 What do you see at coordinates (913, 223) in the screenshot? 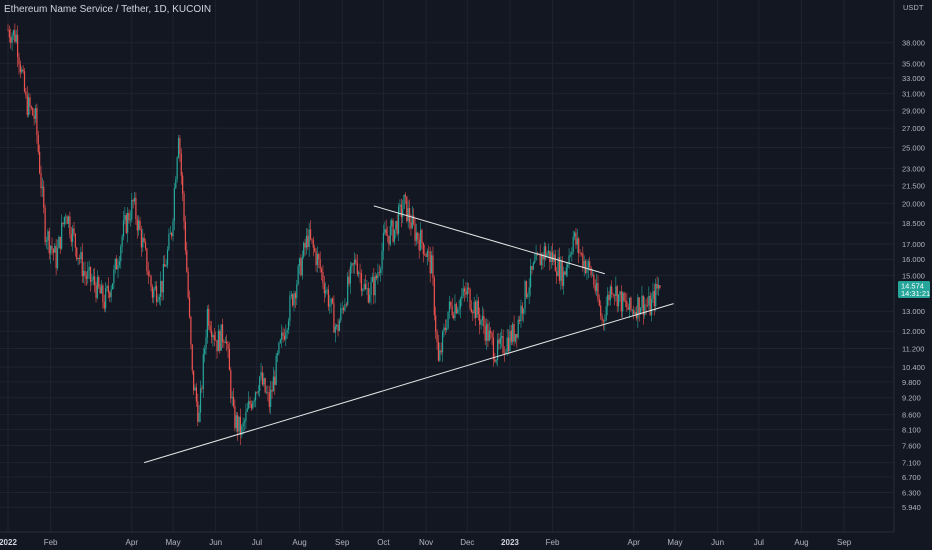
I see `y-tick-label: 18.500` at bounding box center [913, 223].